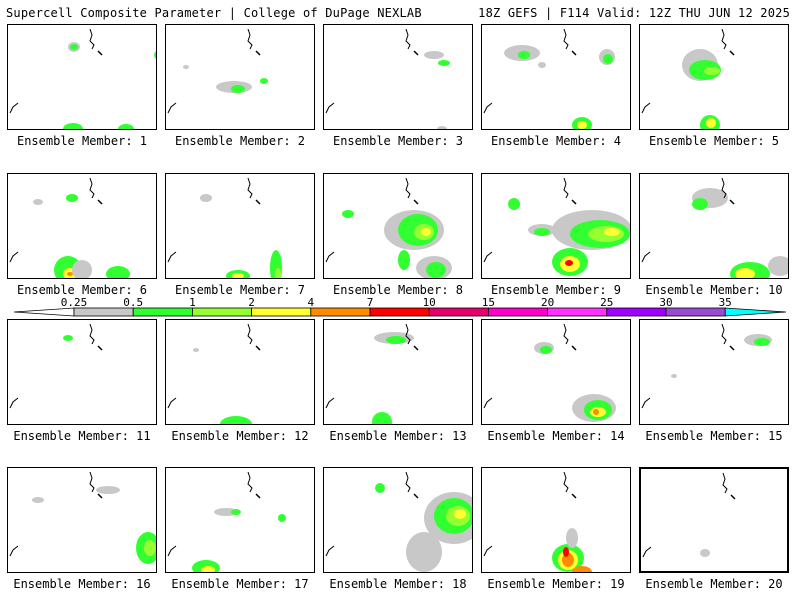 This screenshot has width=800, height=600. What do you see at coordinates (82, 584) in the screenshot?
I see `ensemble-member-label: Ensemble Member: 16` at bounding box center [82, 584].